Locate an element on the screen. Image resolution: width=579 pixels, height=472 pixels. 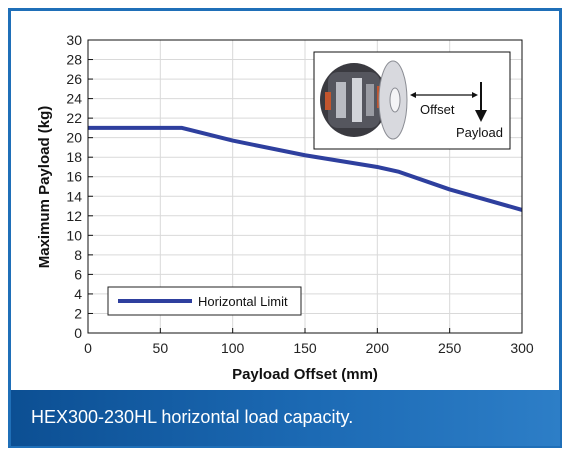
y-tick-label: 18 is located at coordinates (74, 157).